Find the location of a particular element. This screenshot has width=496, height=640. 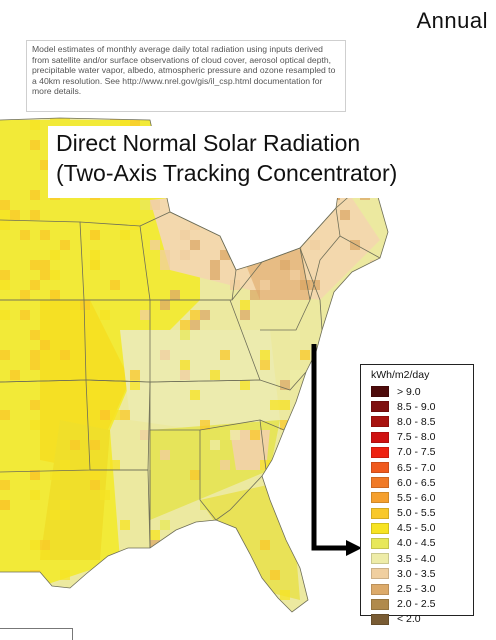

legend-item: 8.5 - 9.0 is located at coordinates (422, 406).